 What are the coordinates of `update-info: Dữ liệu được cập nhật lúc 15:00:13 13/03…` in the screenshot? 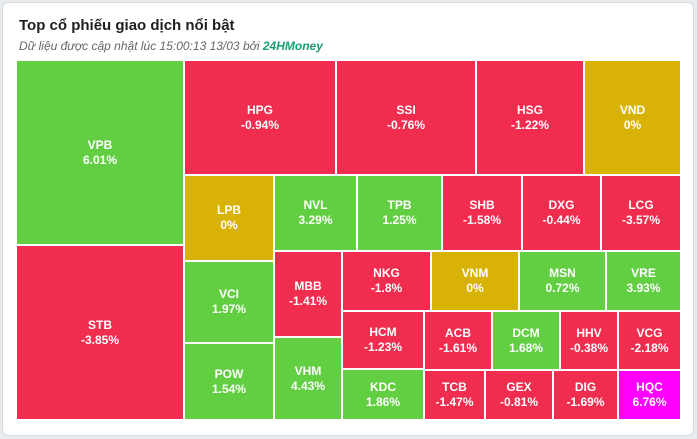 It's located at (171, 46).